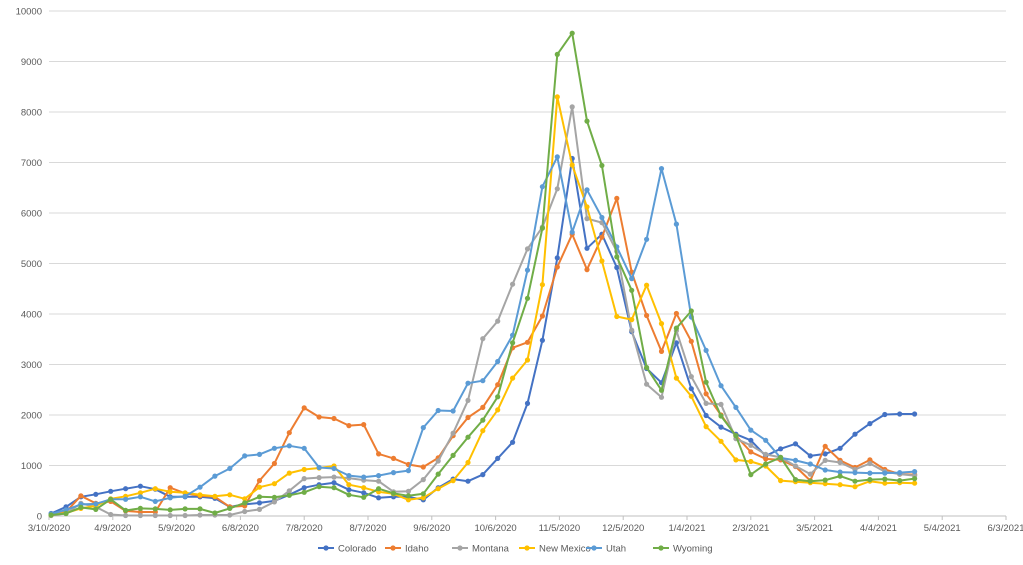 Image resolution: width=1023 pixels, height=565 pixels. I want to click on x-tick-label: 2/3/2021, so click(750, 528).